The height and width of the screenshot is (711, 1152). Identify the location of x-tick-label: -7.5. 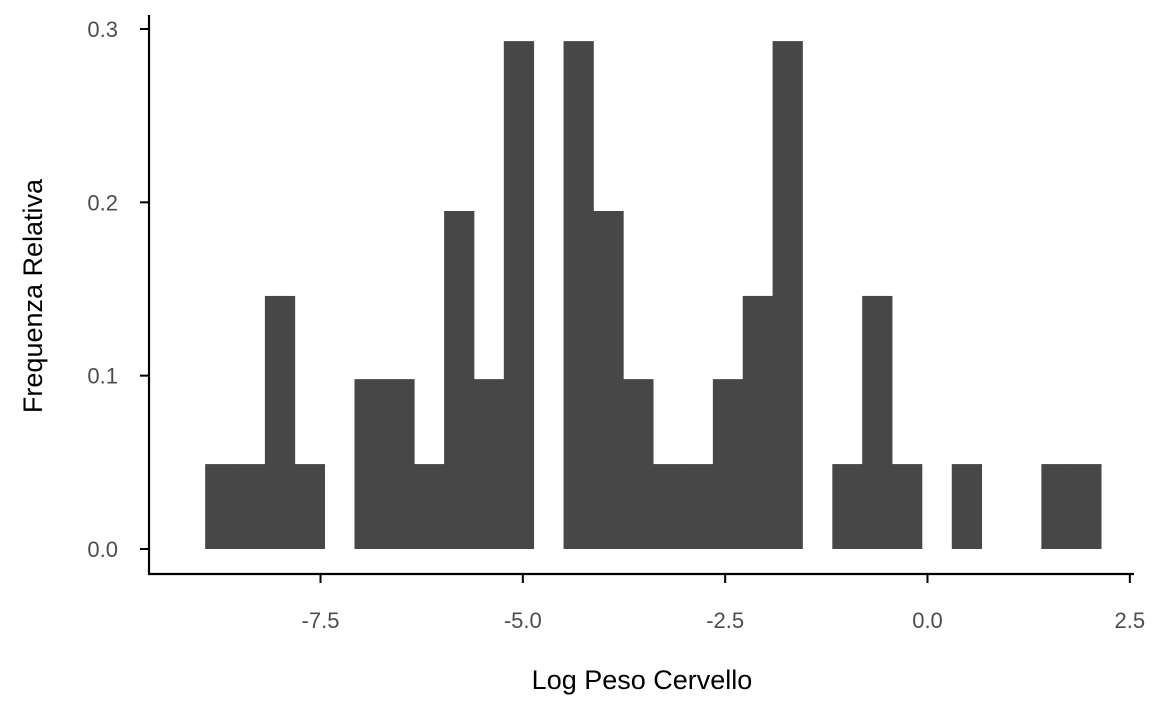
(321, 620).